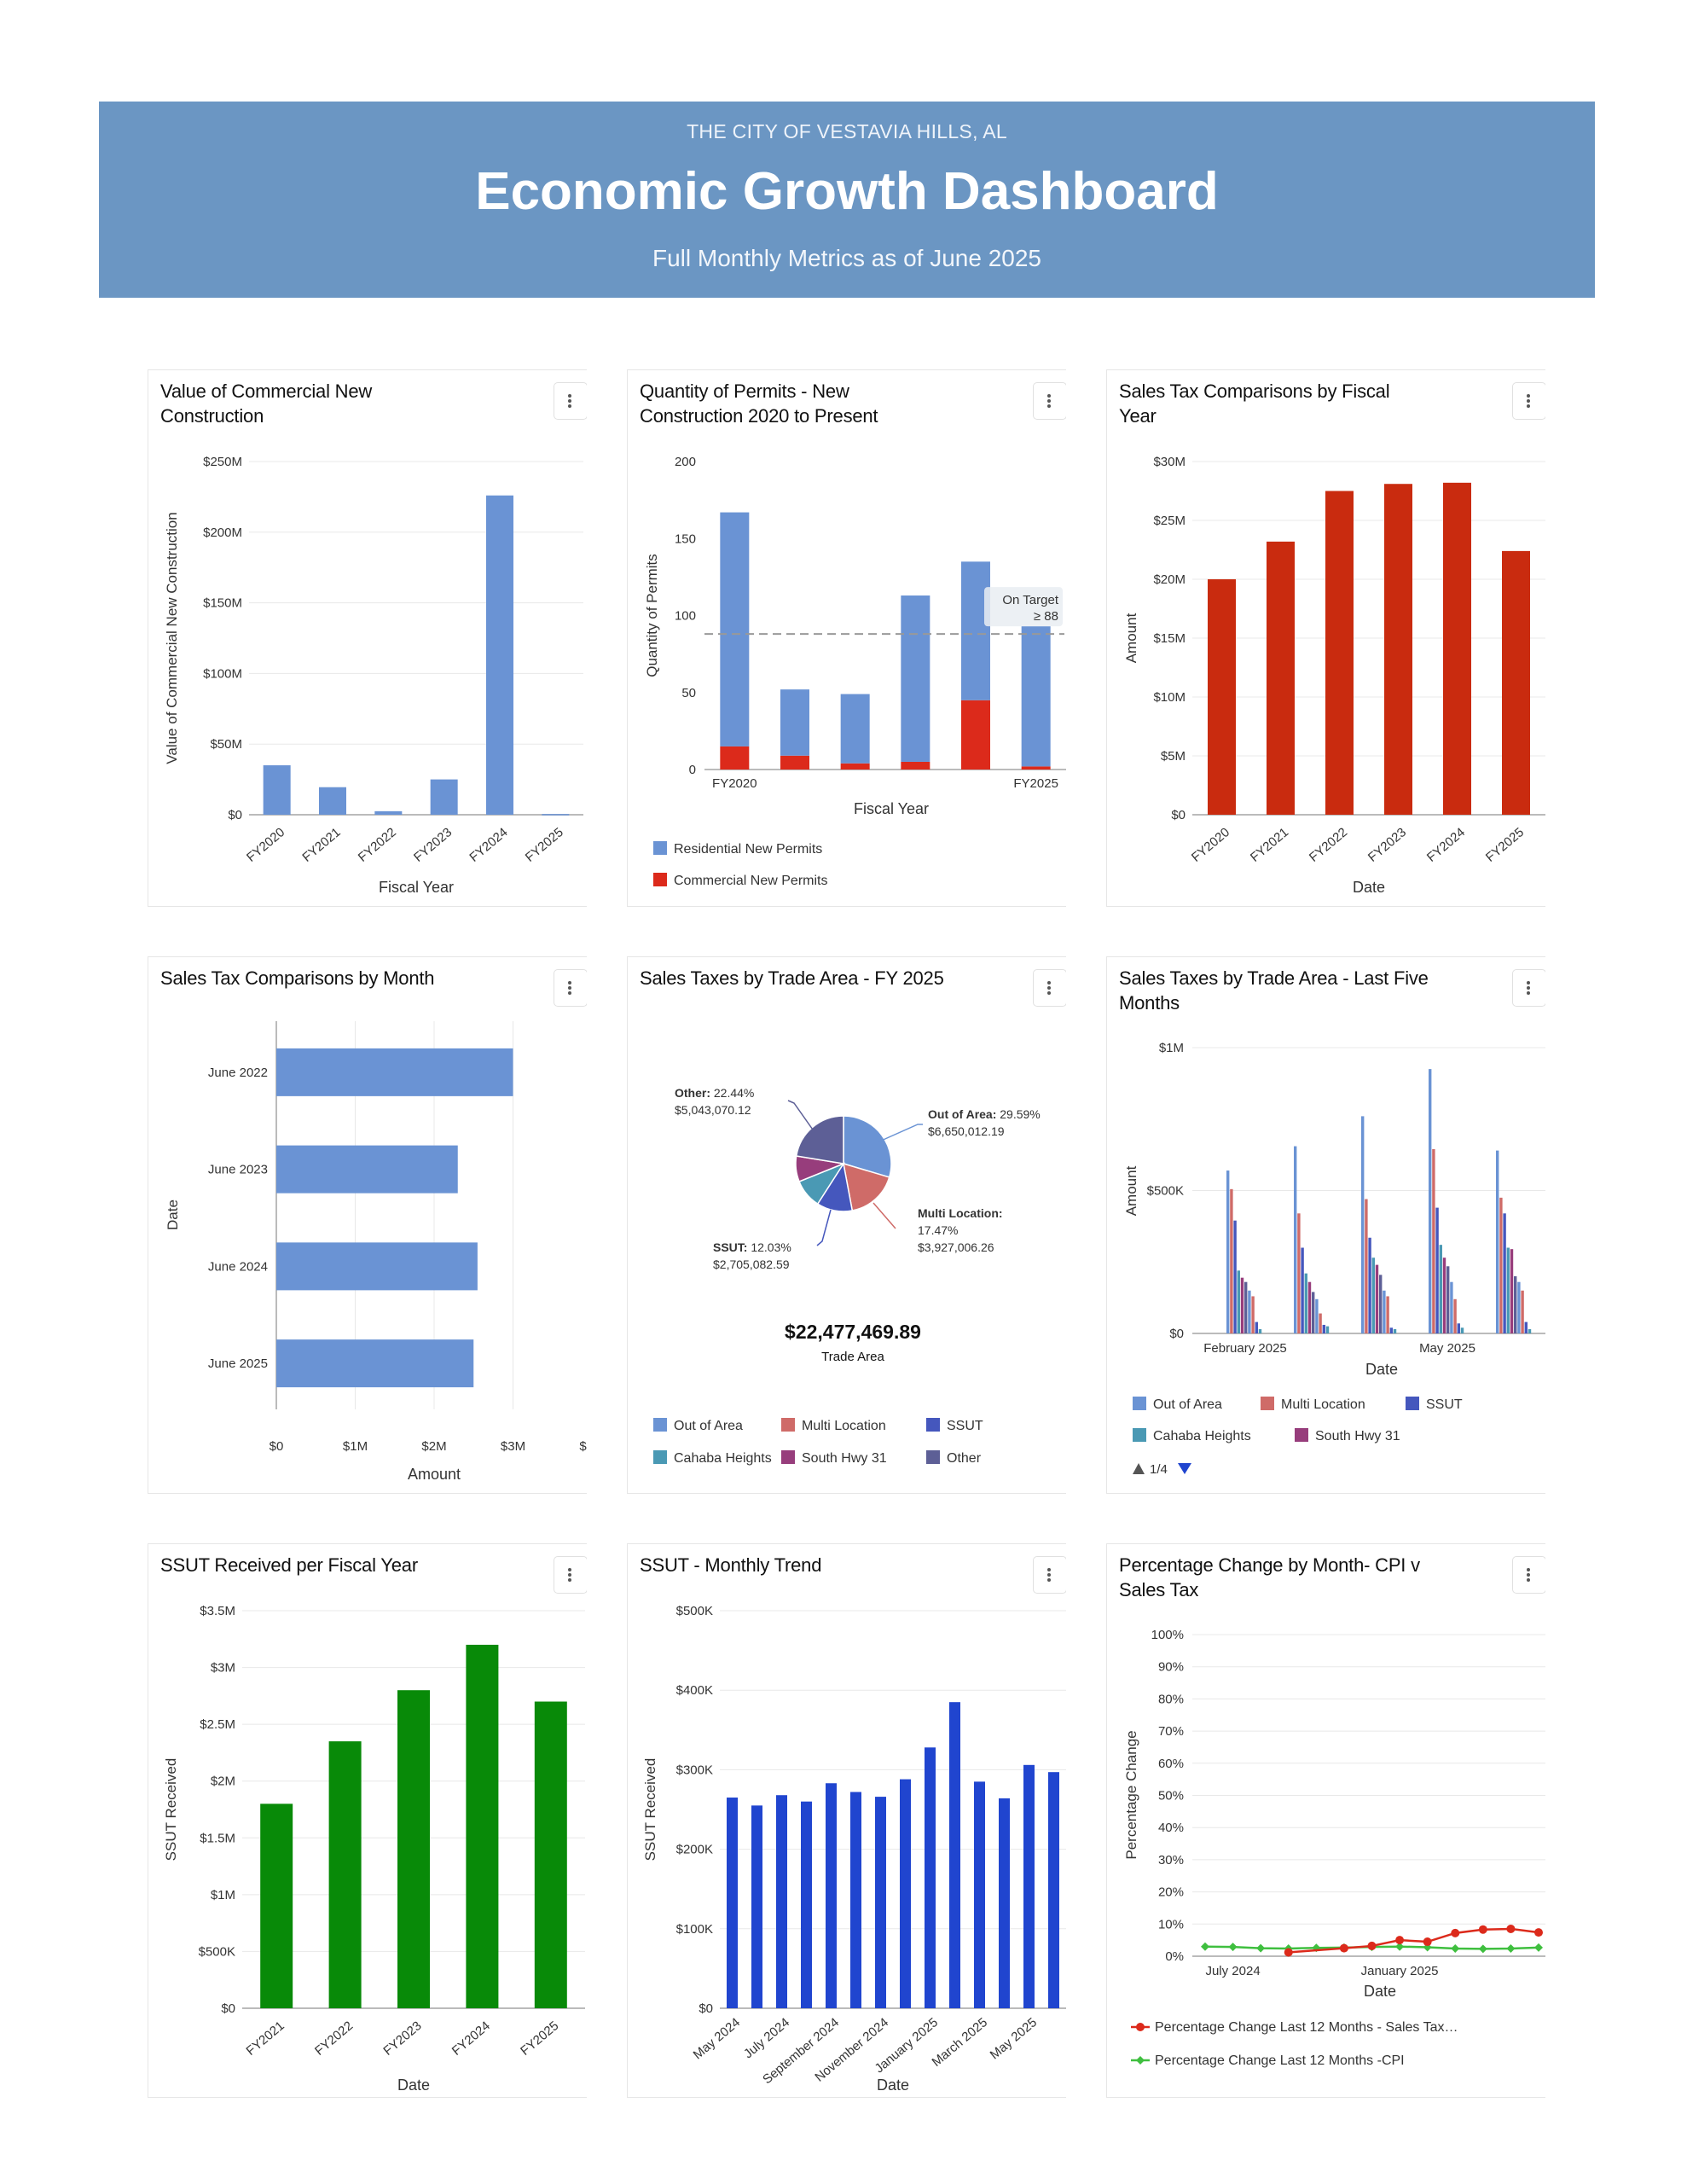 The image size is (1687, 2184). I want to click on y-tick-label: 70%, so click(1171, 1732).